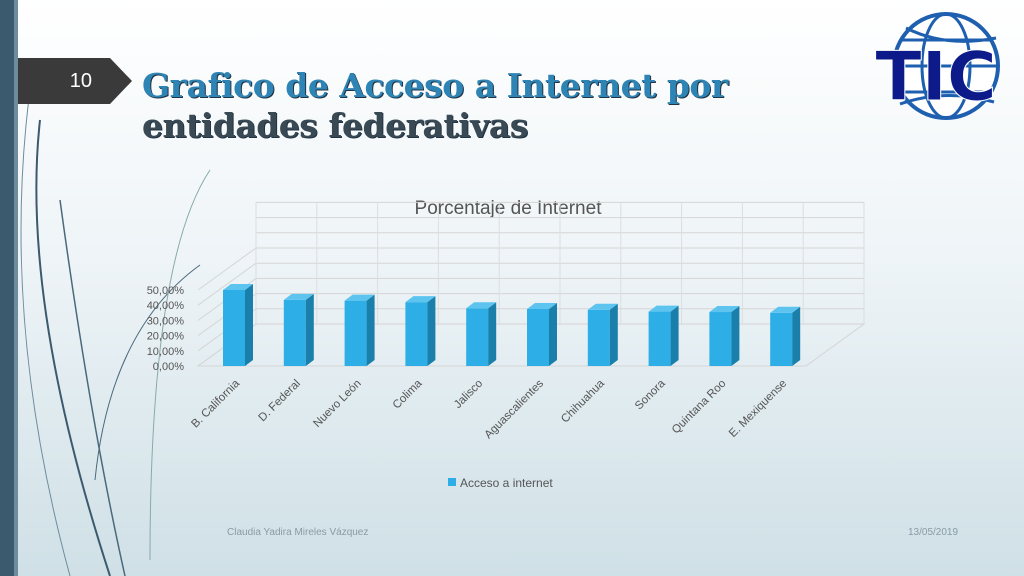 Image resolution: width=1024 pixels, height=576 pixels. I want to click on title-line-2: entidades federativas, so click(335, 125).